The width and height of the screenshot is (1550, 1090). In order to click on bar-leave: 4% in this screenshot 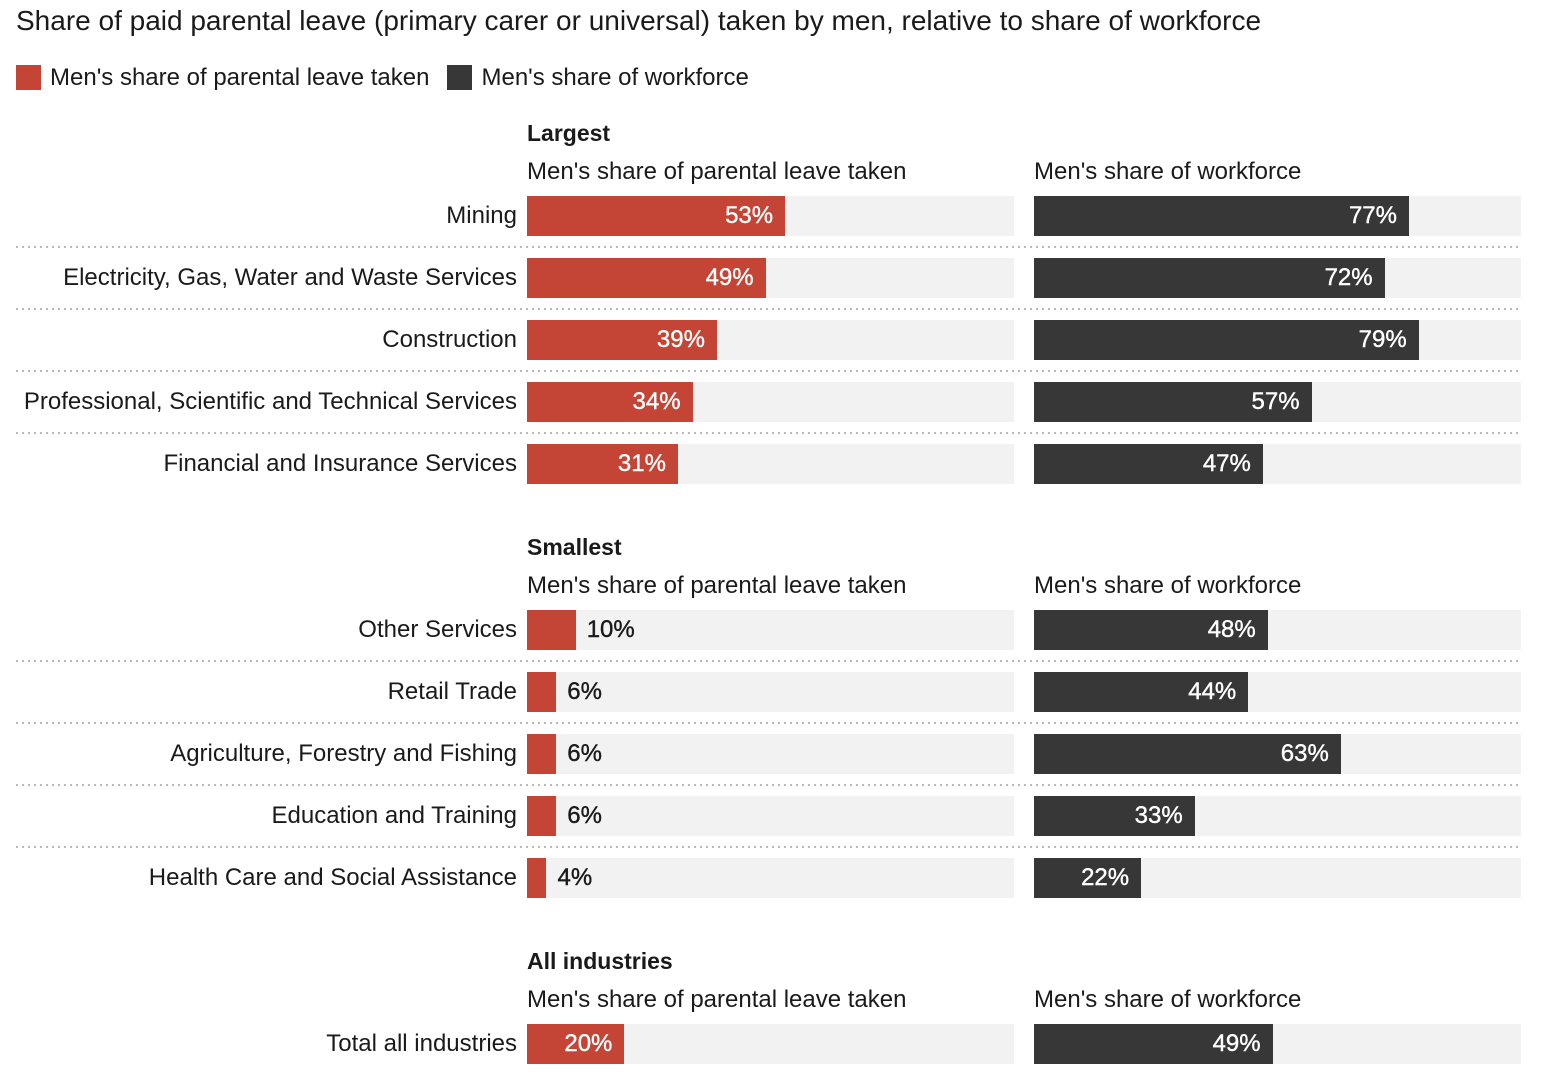, I will do `click(559, 878)`.